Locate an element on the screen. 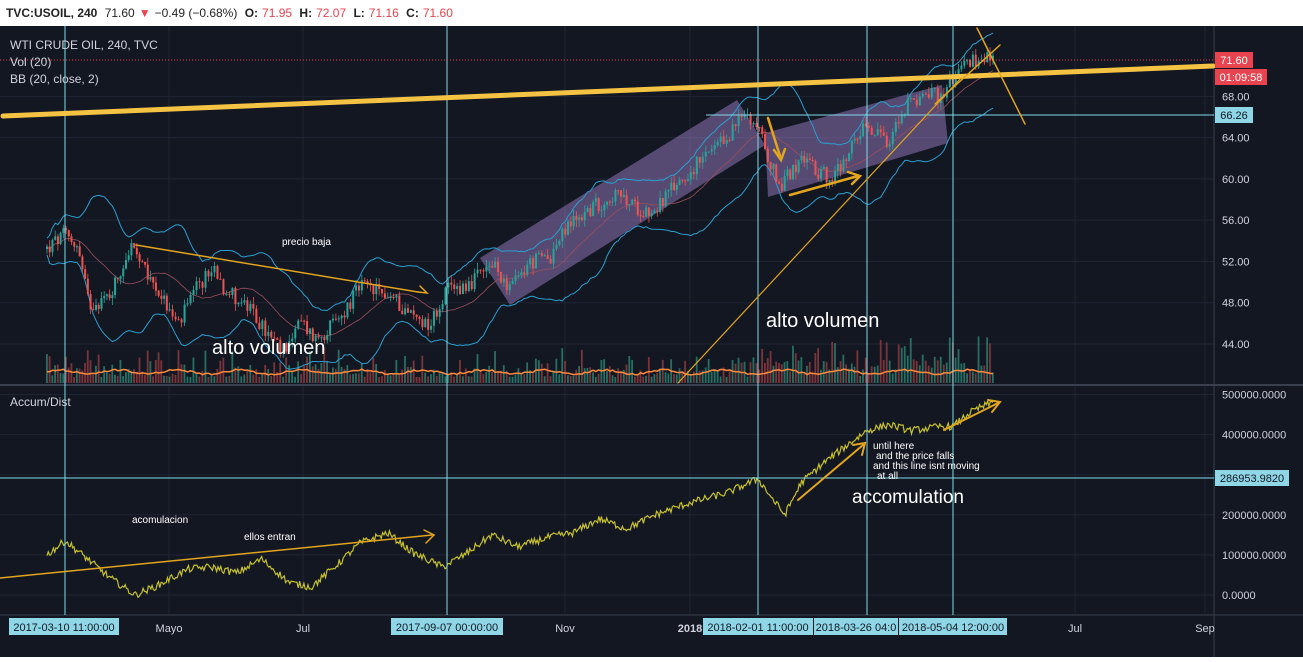  ad-tick-label: 0.0000 is located at coordinates (1239, 596).